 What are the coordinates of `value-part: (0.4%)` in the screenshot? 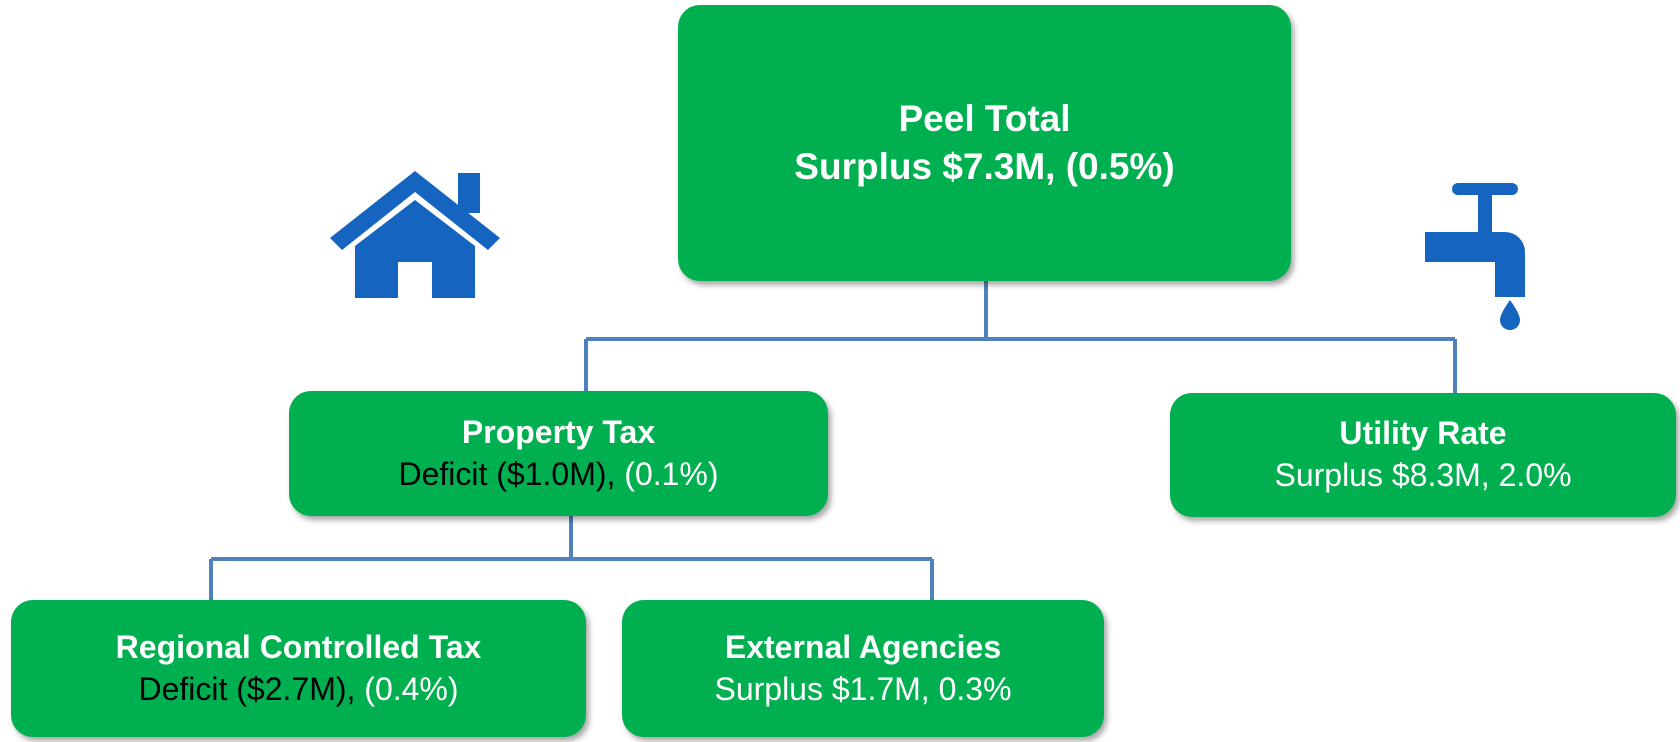 It's located at (411, 688).